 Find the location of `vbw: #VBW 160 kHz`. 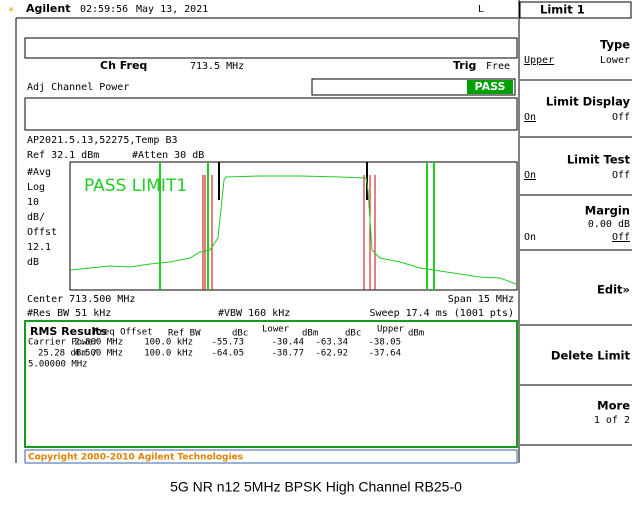

vbw: #VBW 160 kHz is located at coordinates (254, 313).